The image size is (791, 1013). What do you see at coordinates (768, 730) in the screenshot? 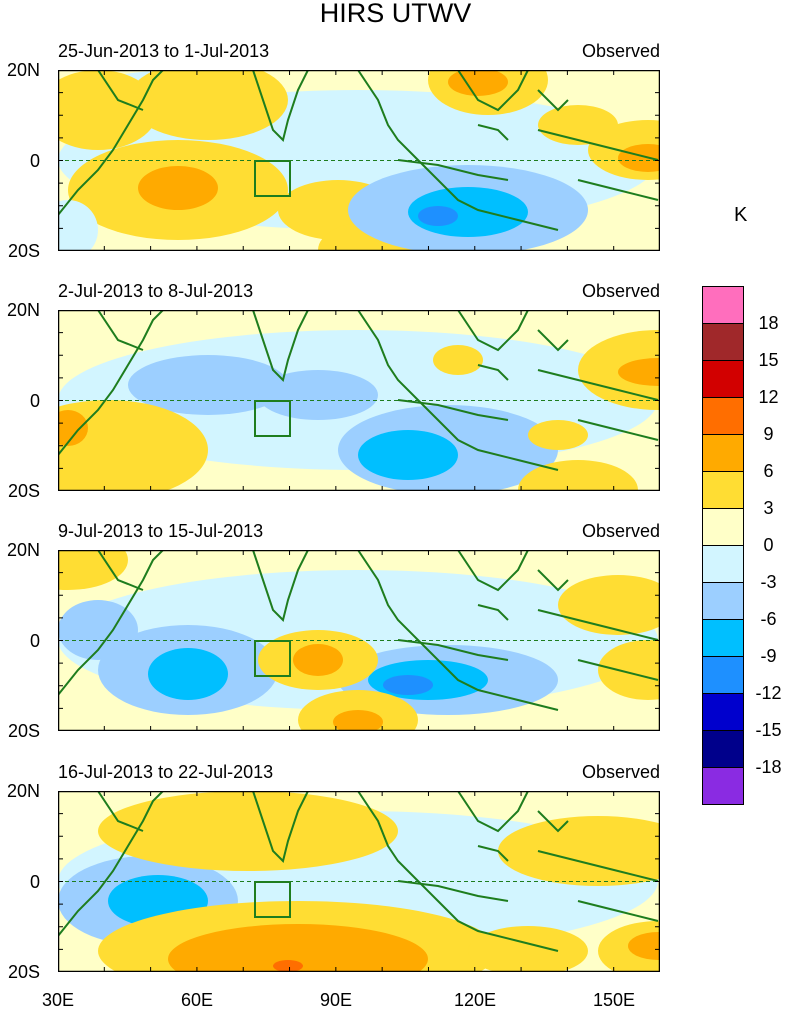
I see `colorbar-tick-label: -15` at bounding box center [768, 730].